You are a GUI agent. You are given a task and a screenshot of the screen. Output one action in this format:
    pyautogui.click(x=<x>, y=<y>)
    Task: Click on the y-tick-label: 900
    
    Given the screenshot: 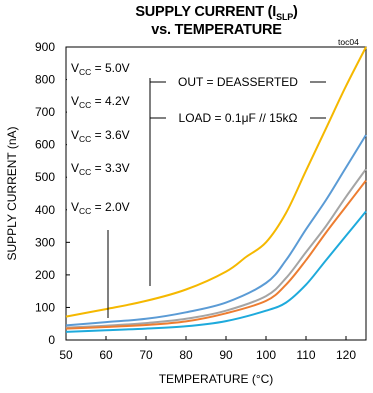 What is the action you would take?
    pyautogui.click(x=45, y=47)
    